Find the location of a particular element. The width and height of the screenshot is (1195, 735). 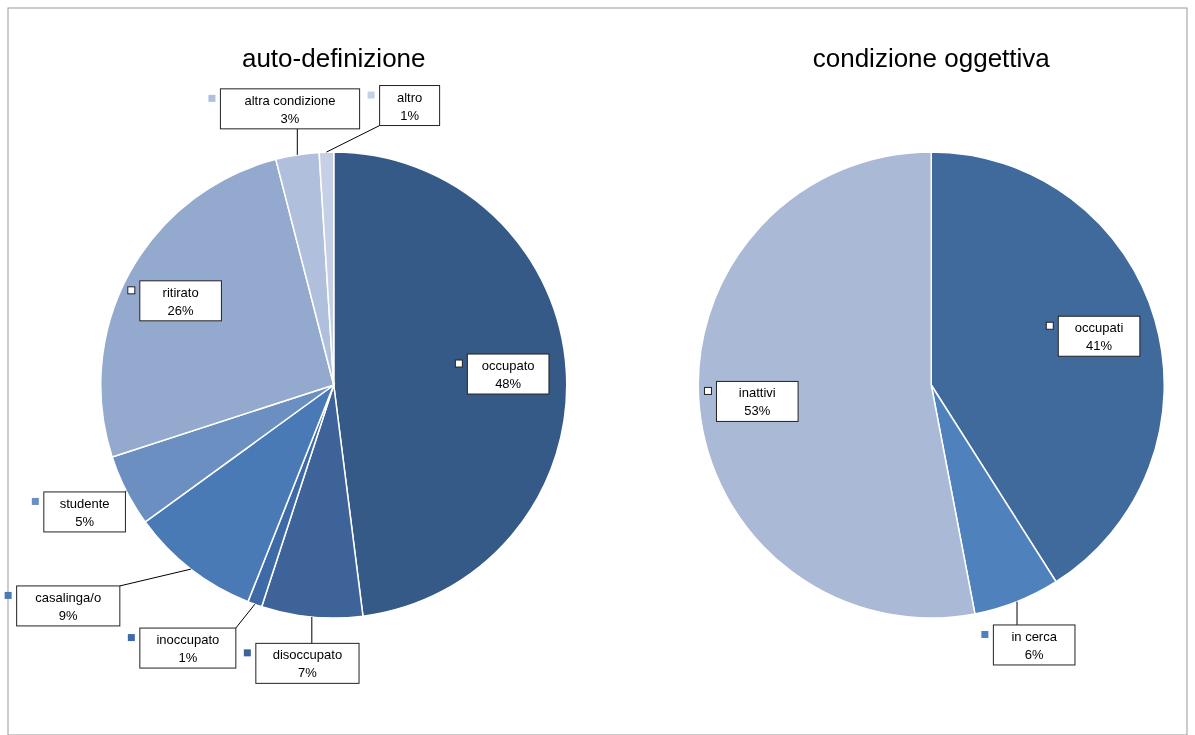

chart-title: auto-definizione is located at coordinates (333, 58).